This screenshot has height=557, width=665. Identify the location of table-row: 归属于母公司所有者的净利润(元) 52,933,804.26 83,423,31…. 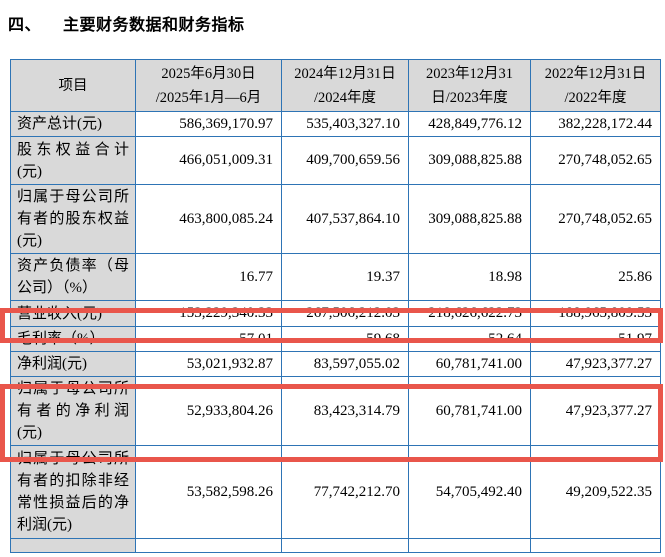
(335, 411).